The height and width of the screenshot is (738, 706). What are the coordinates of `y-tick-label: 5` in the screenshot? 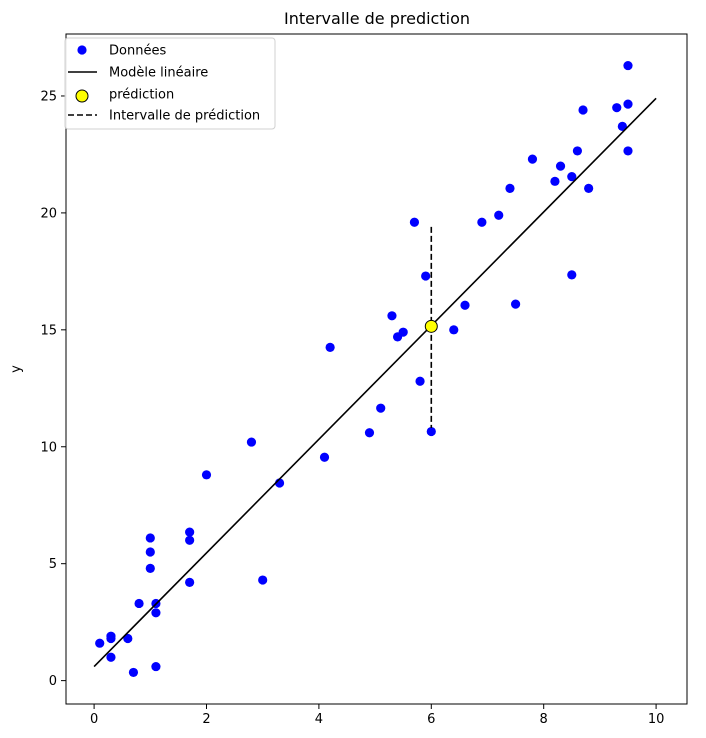 It's located at (53, 564).